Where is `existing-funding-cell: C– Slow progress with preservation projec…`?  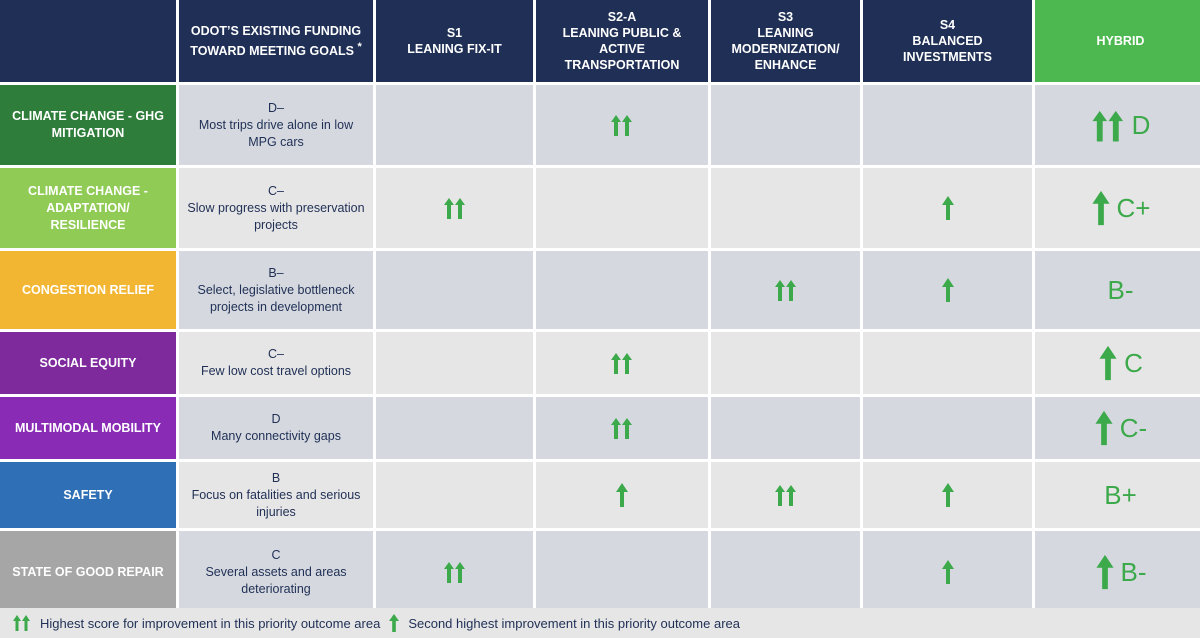 existing-funding-cell: C– Slow progress with preservation projec… is located at coordinates (276, 208).